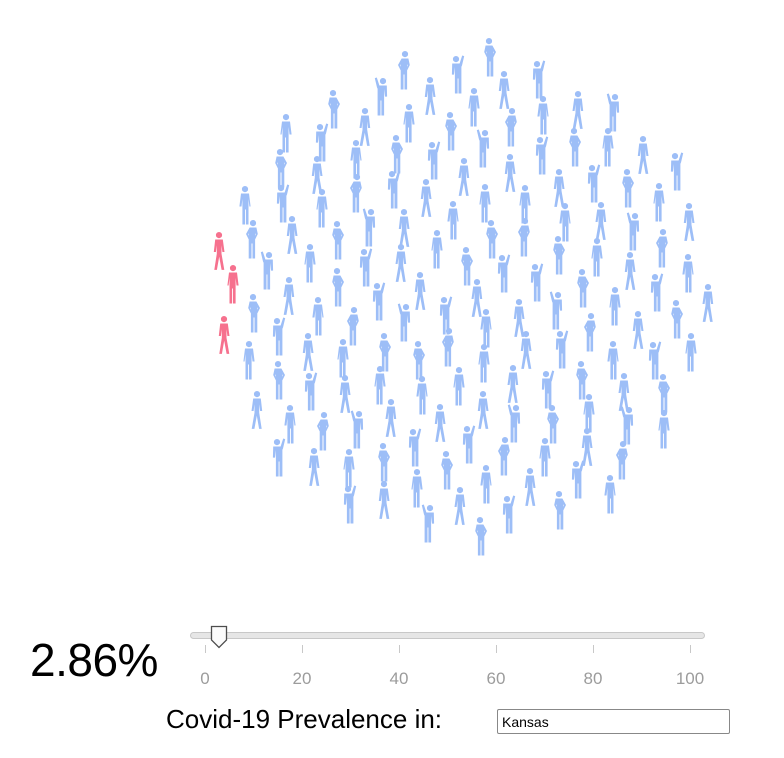  Describe the element at coordinates (447, 660) in the screenshot. I see `prevalence-slider: 0 20 40 60 80 100` at that location.